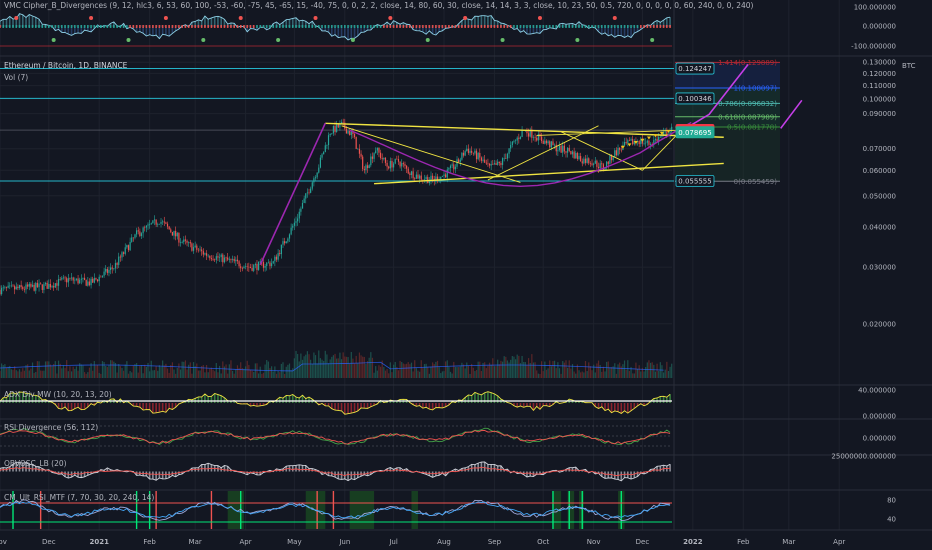 The height and width of the screenshot is (550, 932). Describe the element at coordinates (336, 436) in the screenshot. I see `rsi-divergence-pane` at that location.